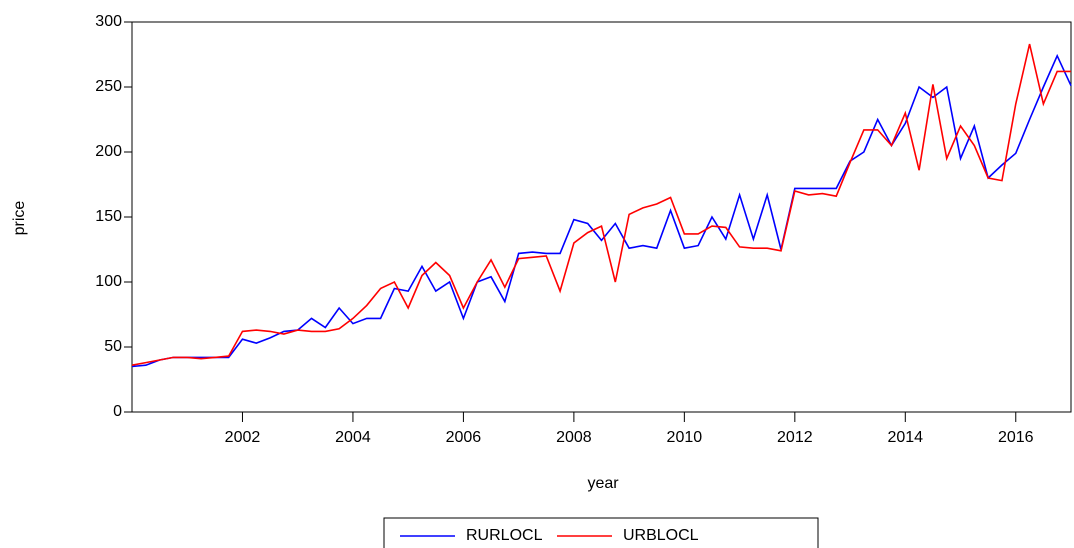 The height and width of the screenshot is (548, 1074). I want to click on x-tick-label: 2002, so click(243, 437).